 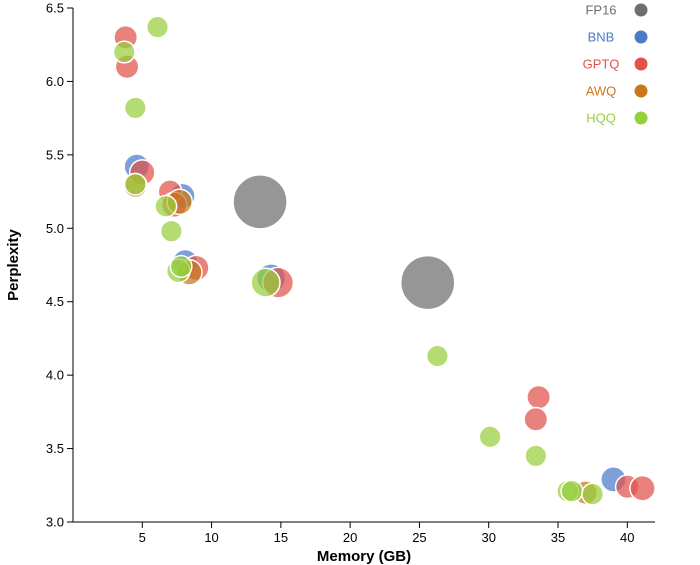 I want to click on x-tick-label: 10, so click(x=211, y=537).